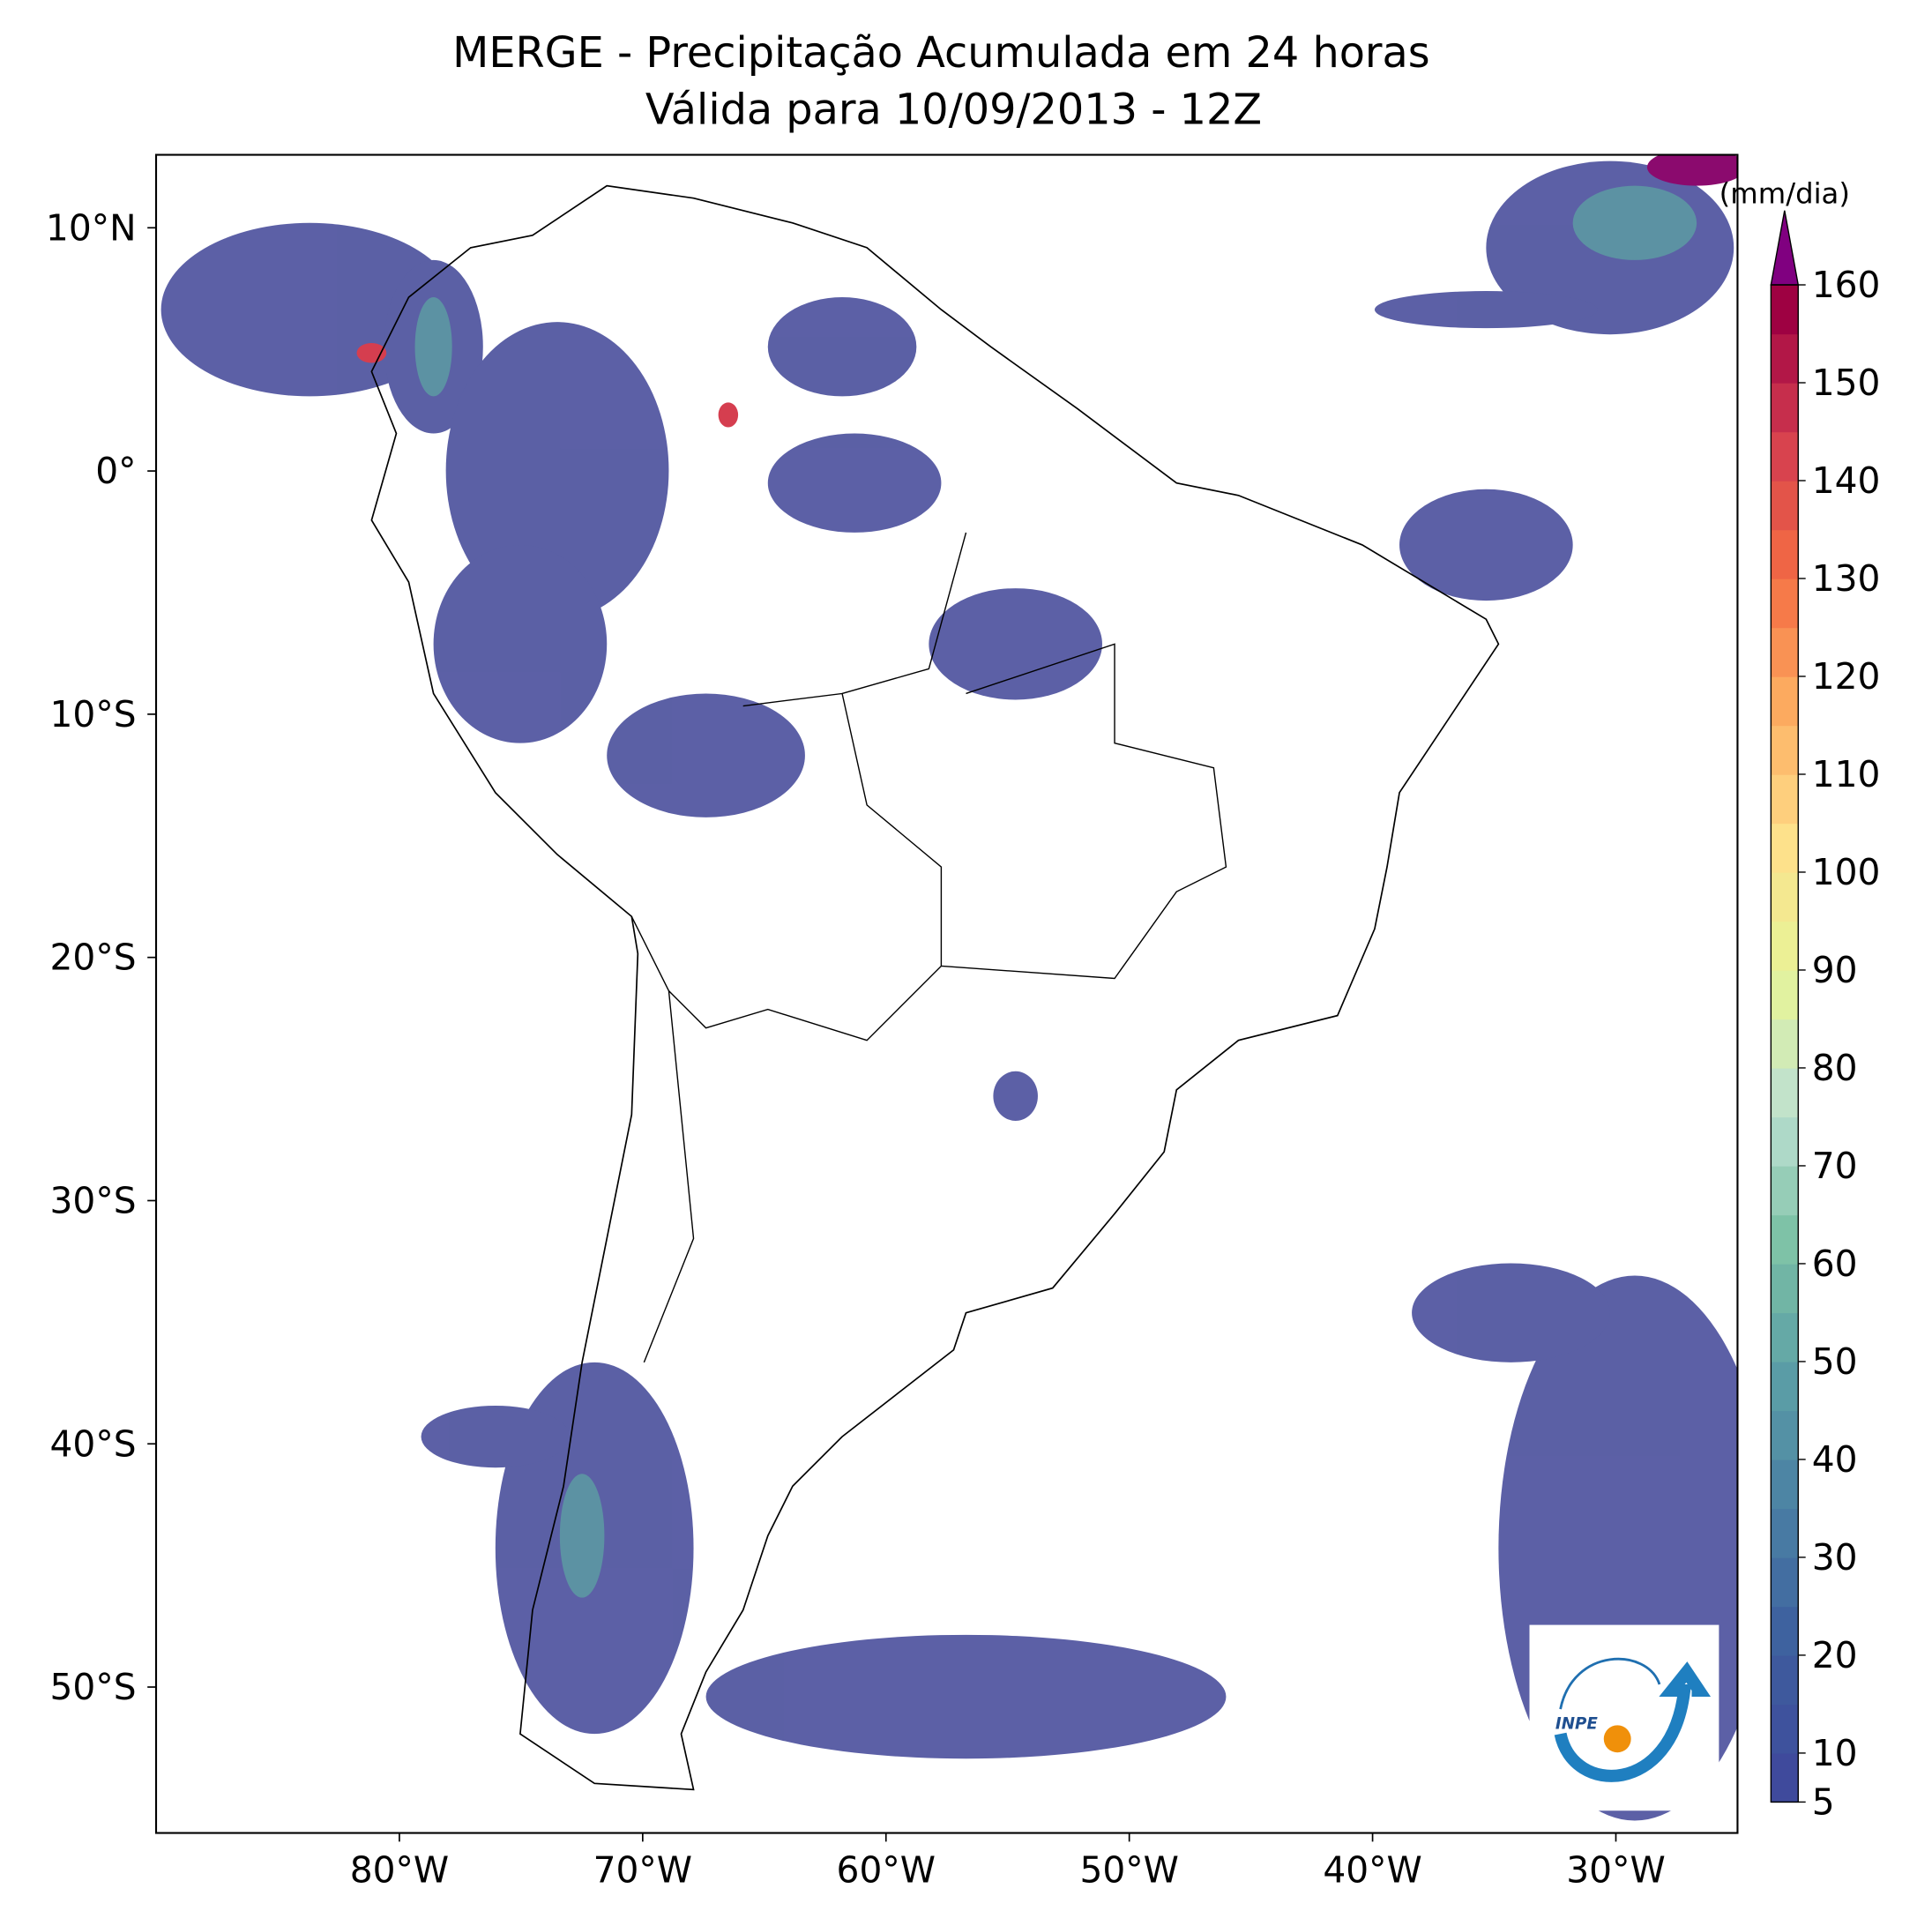 The width and height of the screenshot is (1932, 1911). I want to click on title-line-2: Válida para 10/09/2013 - 12Z, so click(953, 110).